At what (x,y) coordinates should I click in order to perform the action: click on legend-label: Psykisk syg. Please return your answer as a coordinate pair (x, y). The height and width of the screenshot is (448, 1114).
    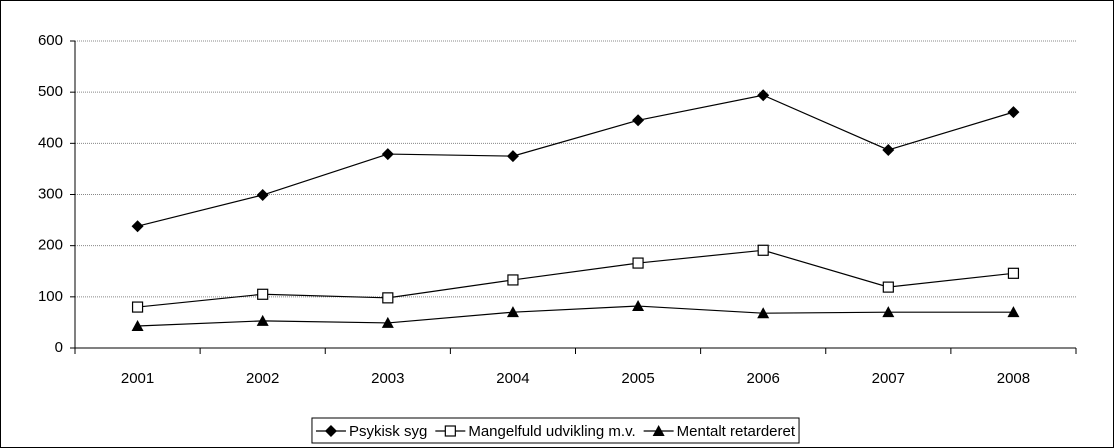
    Looking at the image, I should click on (388, 431).